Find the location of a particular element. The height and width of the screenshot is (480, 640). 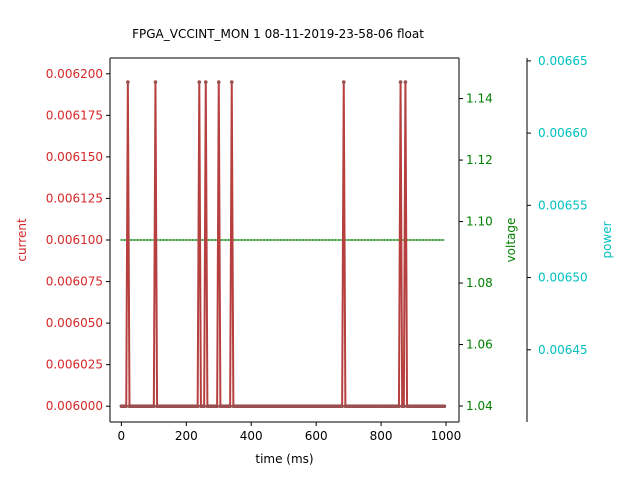

power-tick-label: 0.00650 is located at coordinates (563, 278).